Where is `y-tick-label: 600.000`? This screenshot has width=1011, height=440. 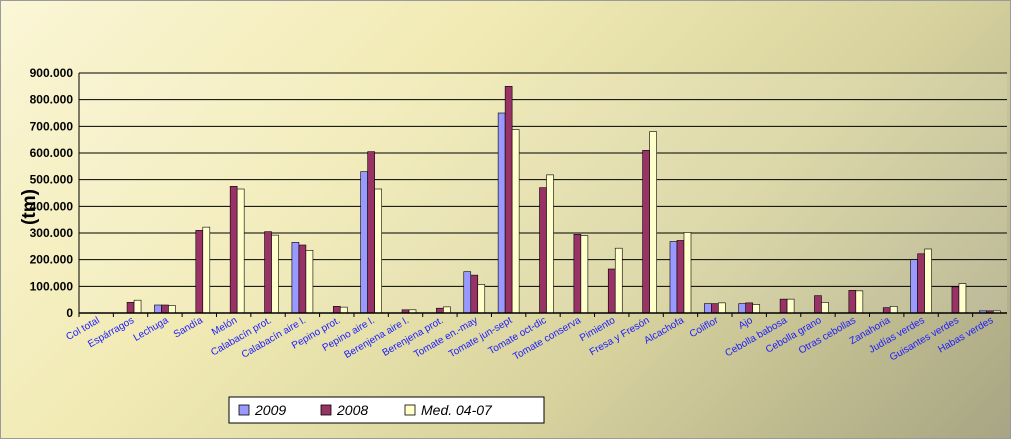
y-tick-label: 600.000 is located at coordinates (52, 153).